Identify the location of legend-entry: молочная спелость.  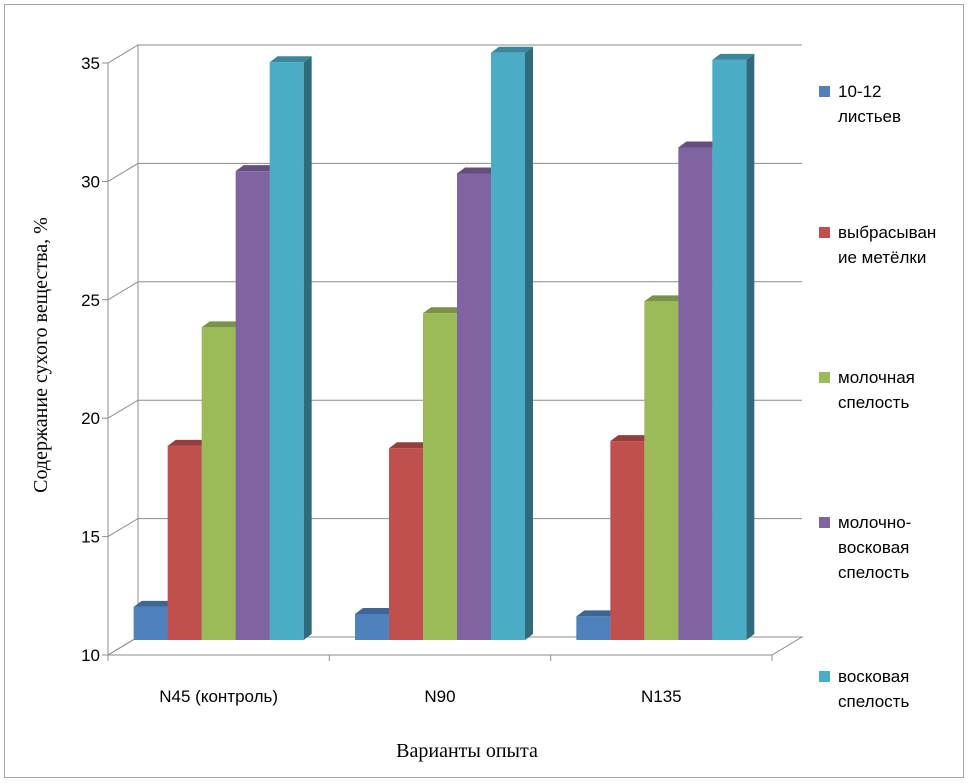
(867, 390).